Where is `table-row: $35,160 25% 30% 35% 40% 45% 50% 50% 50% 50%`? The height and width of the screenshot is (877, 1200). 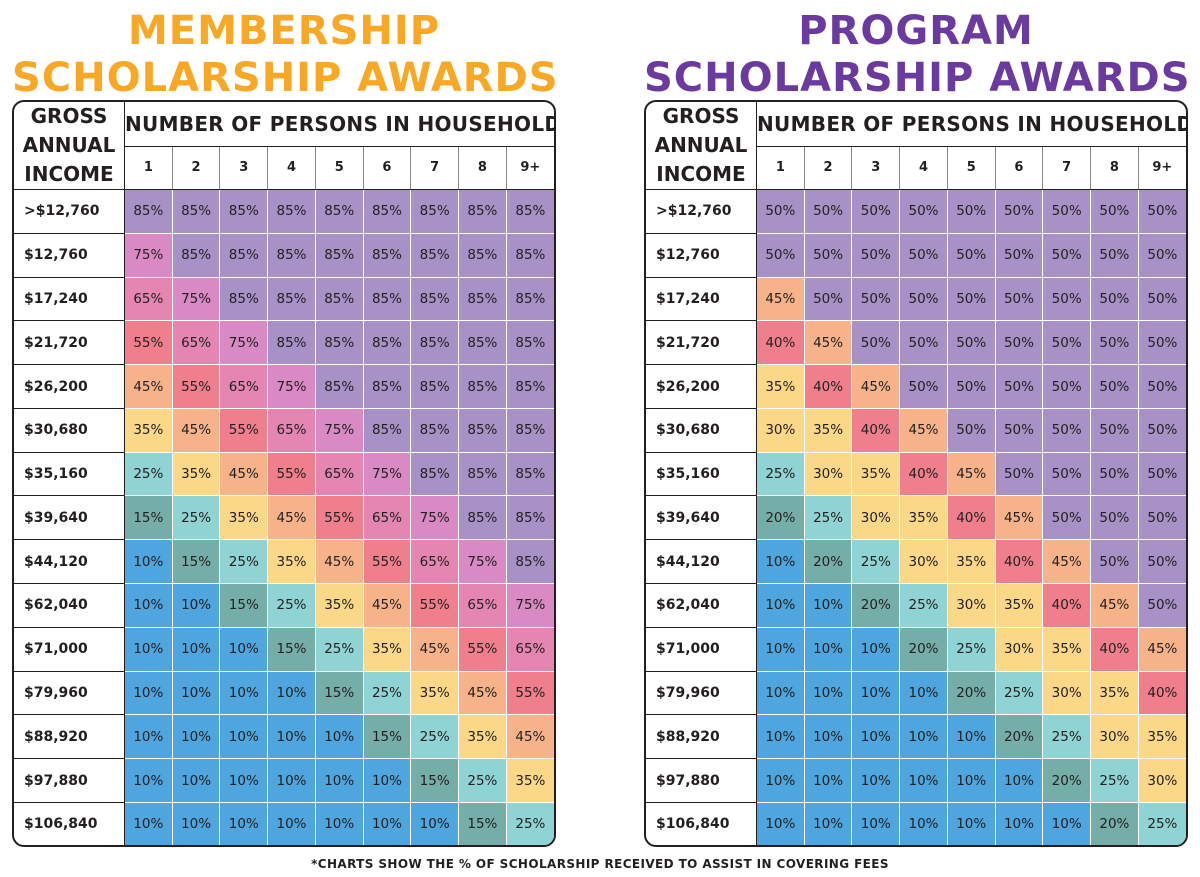 table-row: $35,160 25% 30% 35% 40% 45% 50% 50% 50% 50% is located at coordinates (916, 474).